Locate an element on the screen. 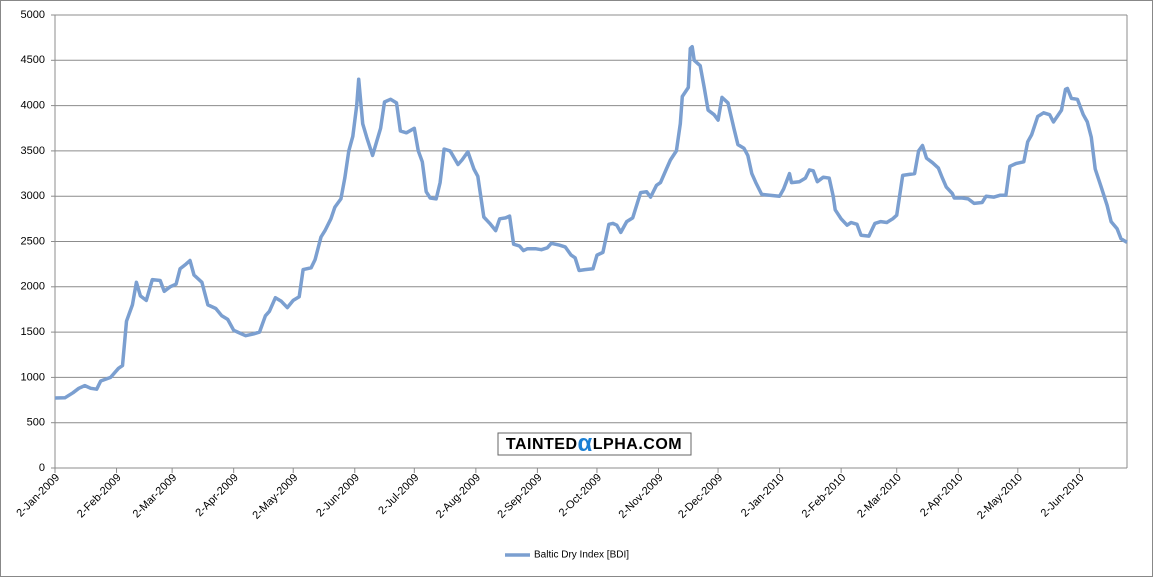 Image resolution: width=1153 pixels, height=577 pixels. watermark: TAINTEDαLPHA.COM is located at coordinates (594, 443).